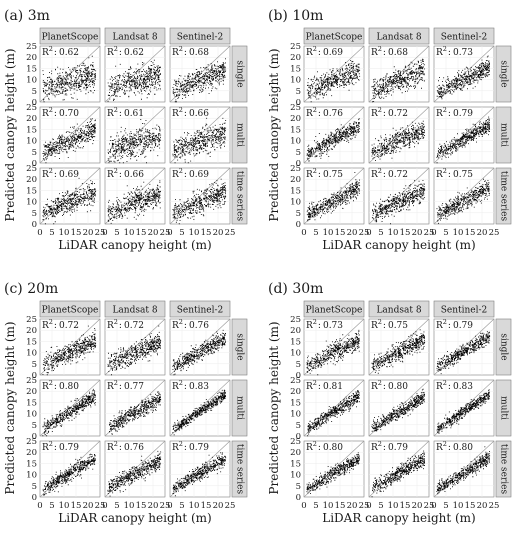  What do you see at coordinates (200, 38) in the screenshot?
I see `column-strip-label: Sentinel-2` at bounding box center [200, 38].